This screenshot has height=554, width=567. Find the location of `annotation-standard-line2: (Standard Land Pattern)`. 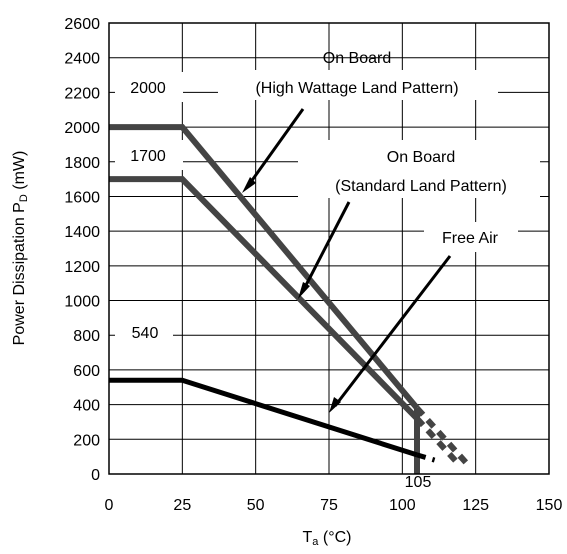

annotation-standard-line2: (Standard Land Pattern) is located at coordinates (421, 186).